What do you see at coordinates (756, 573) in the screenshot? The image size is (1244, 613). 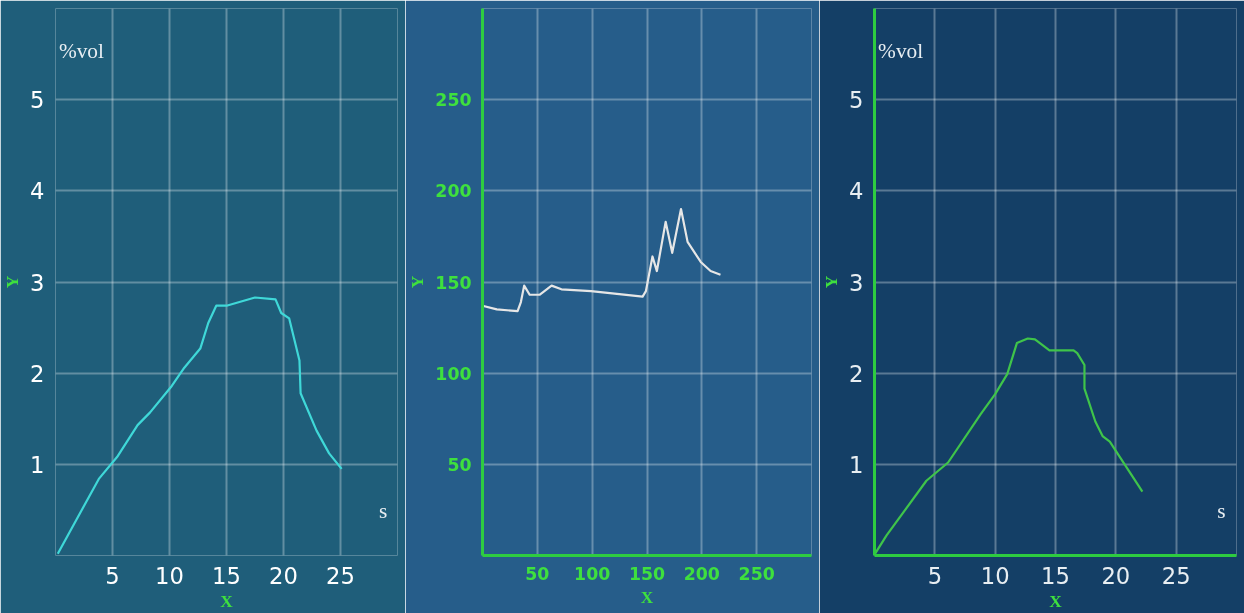 I see `x-tick-label: 250` at bounding box center [756, 573].